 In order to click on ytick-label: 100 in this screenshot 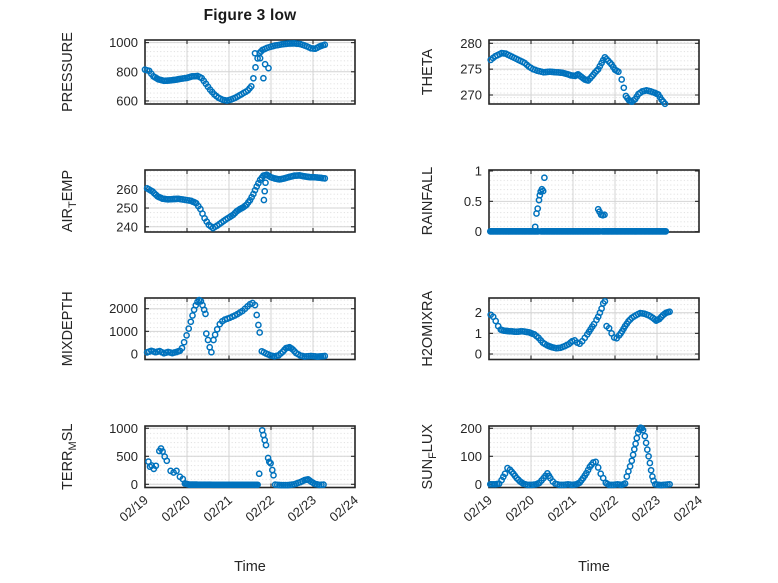, I will do `click(471, 456)`.